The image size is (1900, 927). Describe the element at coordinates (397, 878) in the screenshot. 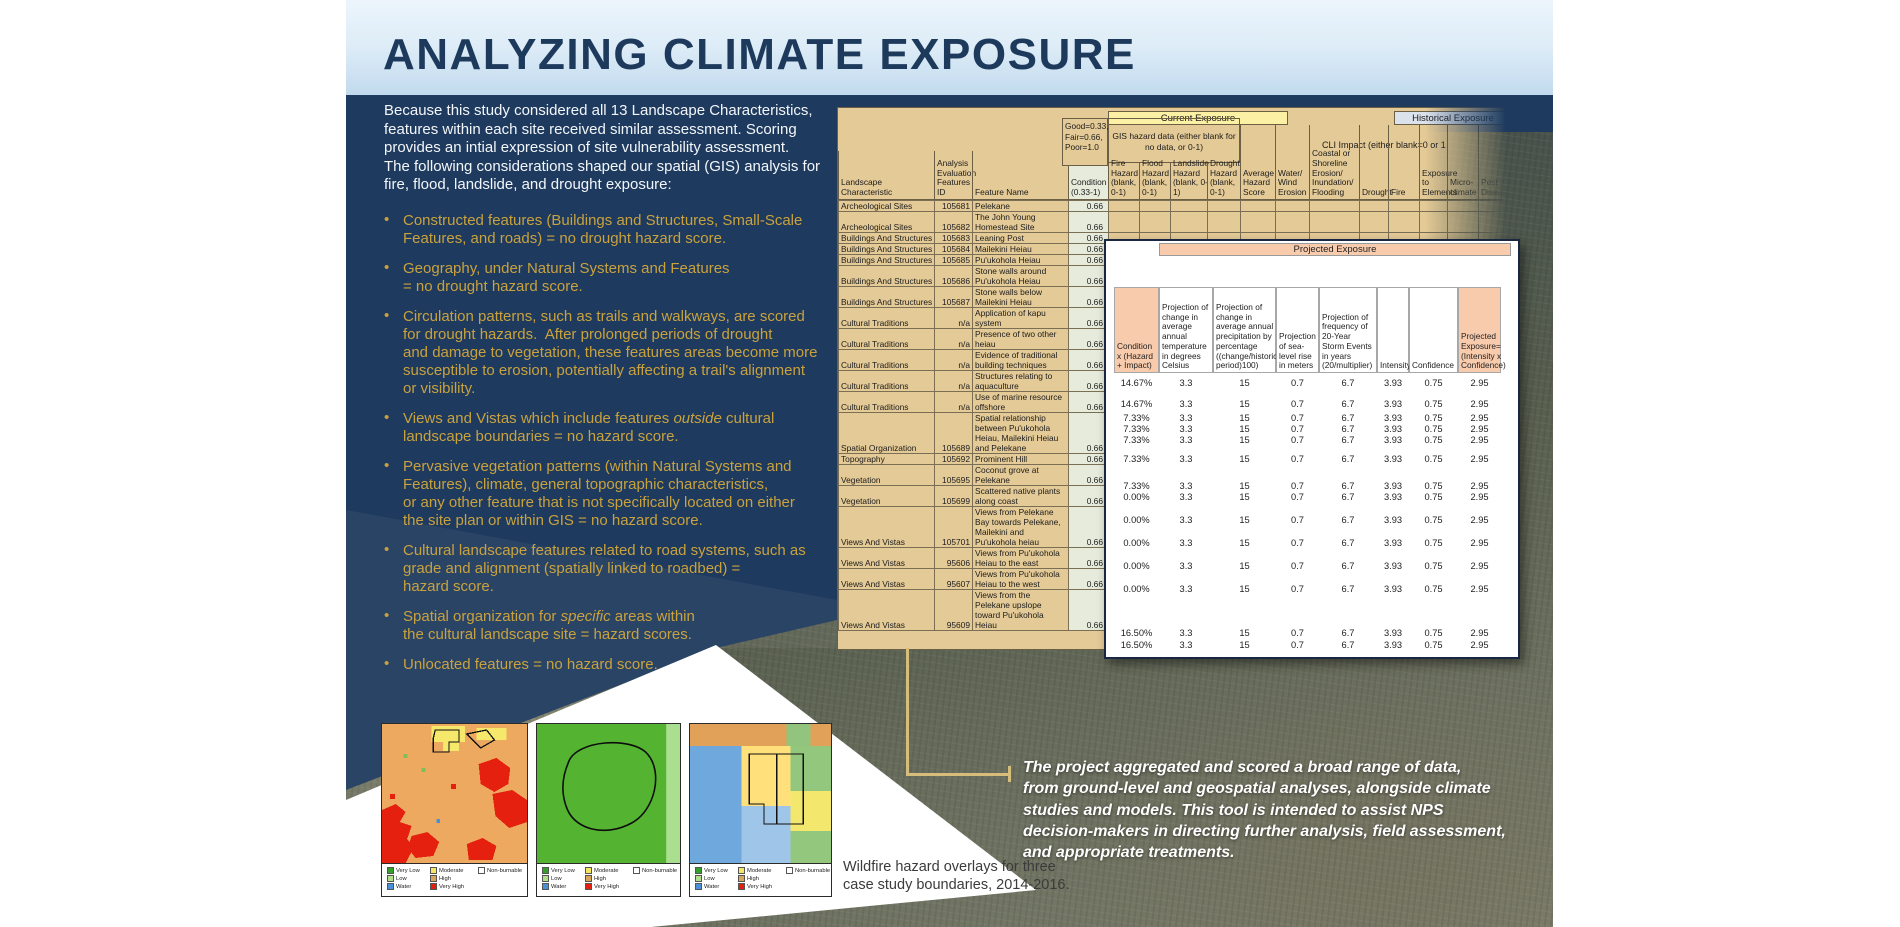

I see `legend-item: Low` at that location.